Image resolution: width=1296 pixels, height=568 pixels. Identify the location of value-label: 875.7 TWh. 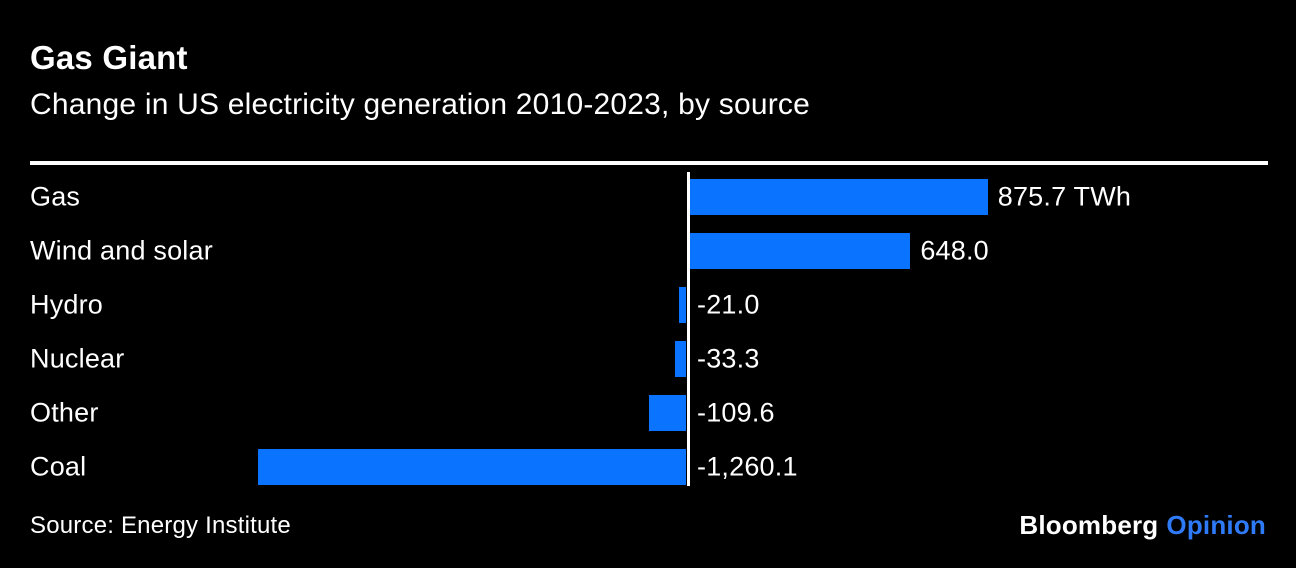
(1064, 196).